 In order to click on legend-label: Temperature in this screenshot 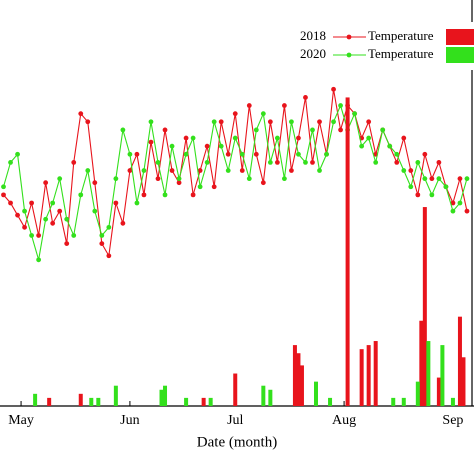, I will do `click(401, 53)`.